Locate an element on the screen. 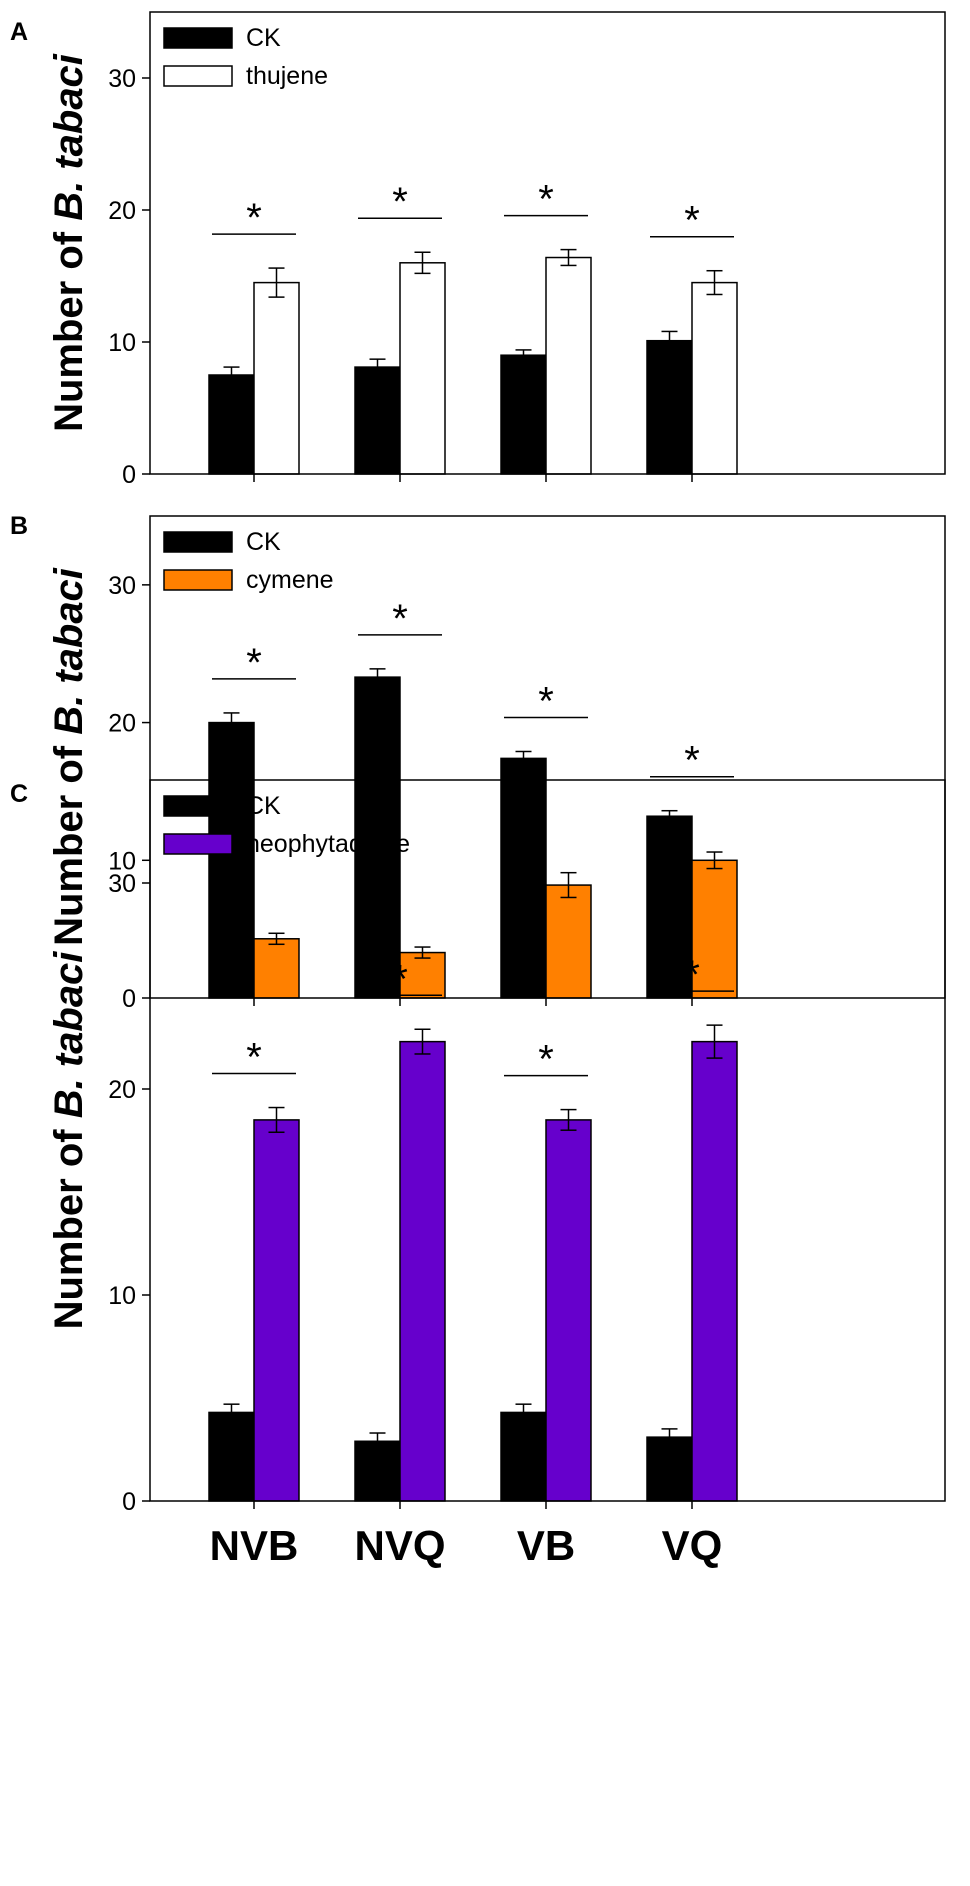 This screenshot has width=970, height=1886. bar-neophytadiene-nvq is located at coordinates (422, 1271).